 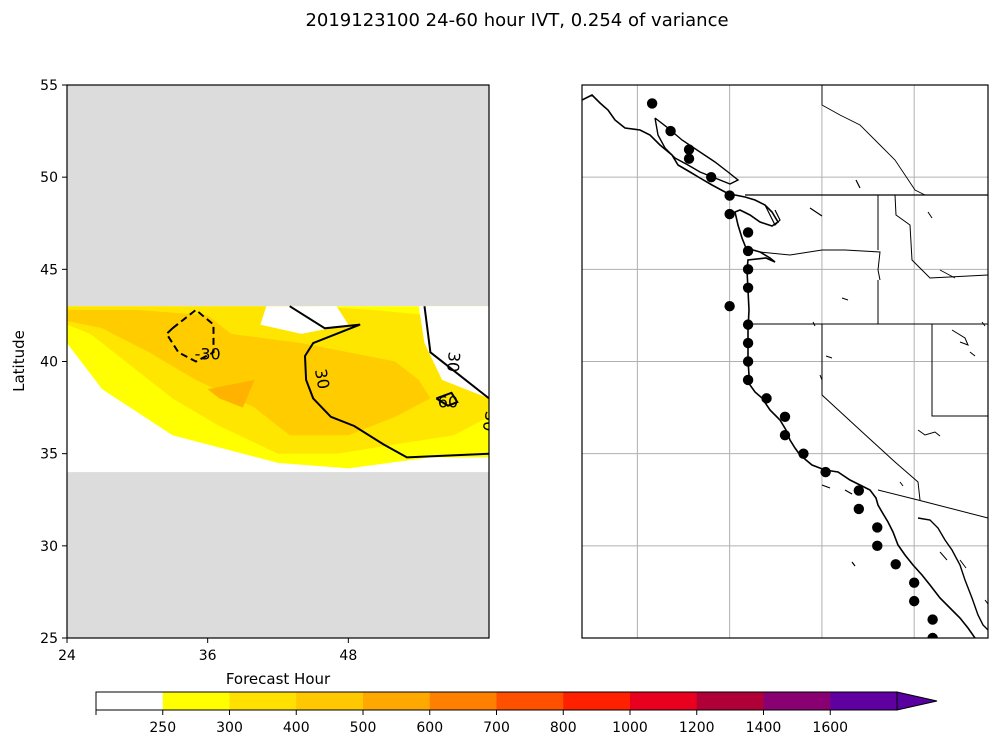 I want to click on baja-gulf-coast, so click(x=952, y=574).